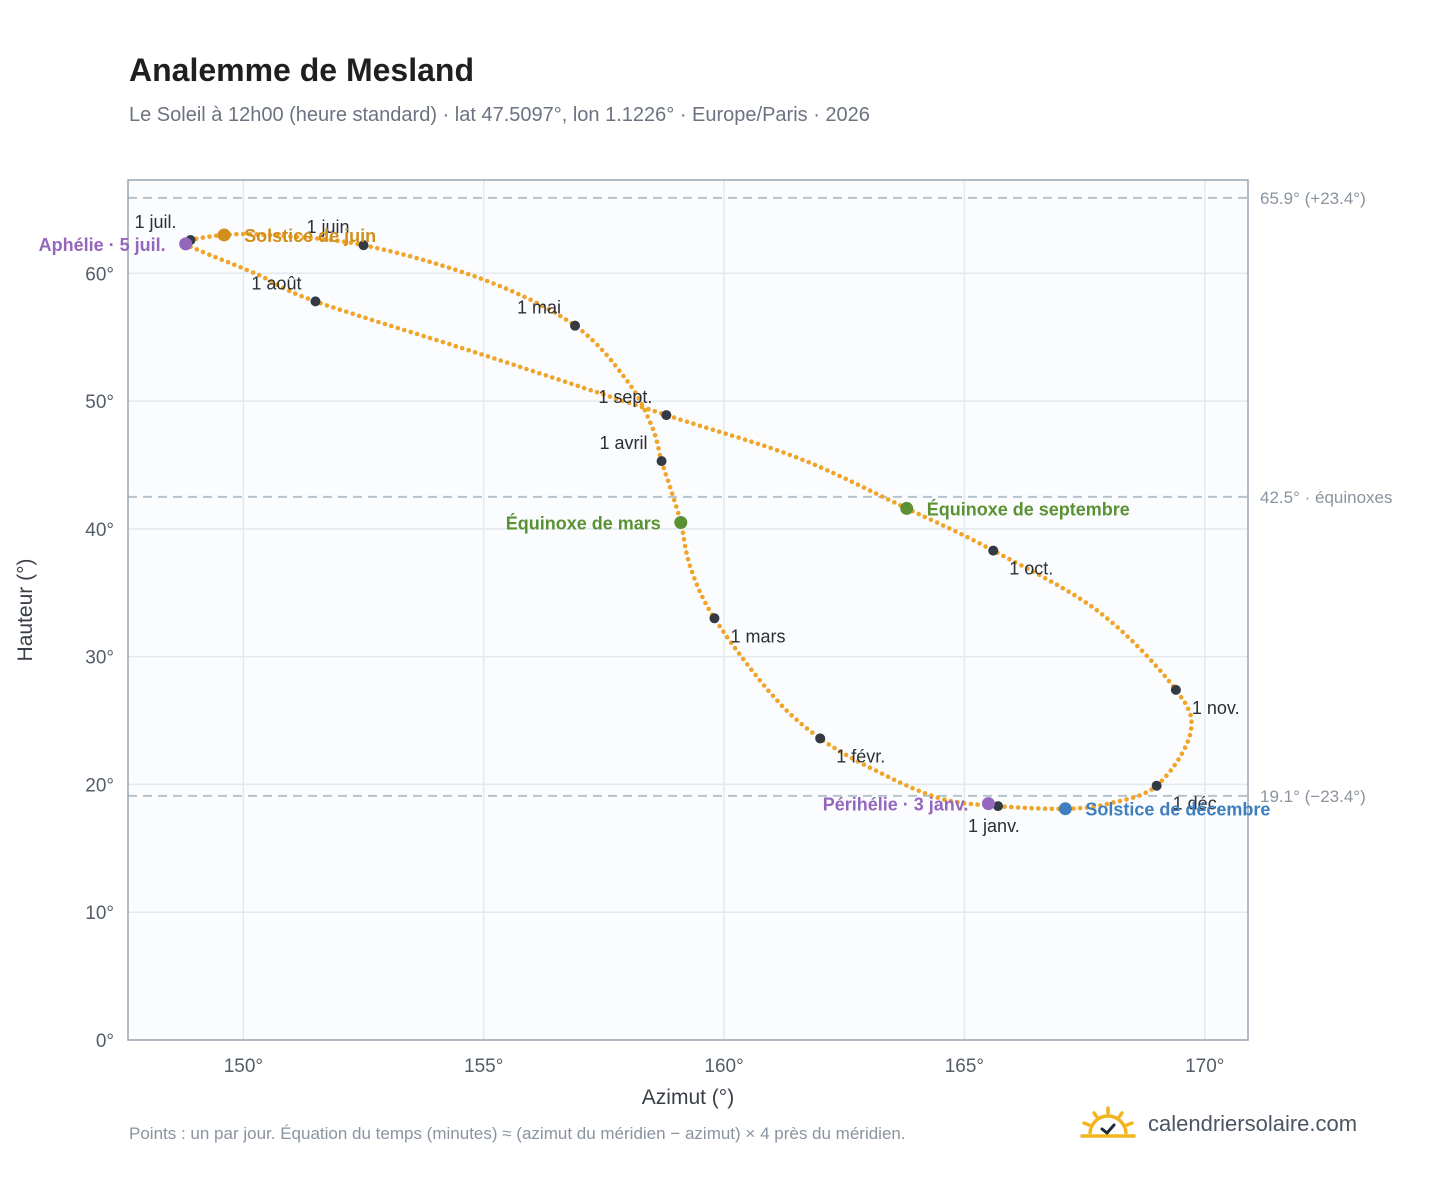 The image size is (1448, 1188). What do you see at coordinates (1108, 1122) in the screenshot?
I see `sun-logo-icon` at bounding box center [1108, 1122].